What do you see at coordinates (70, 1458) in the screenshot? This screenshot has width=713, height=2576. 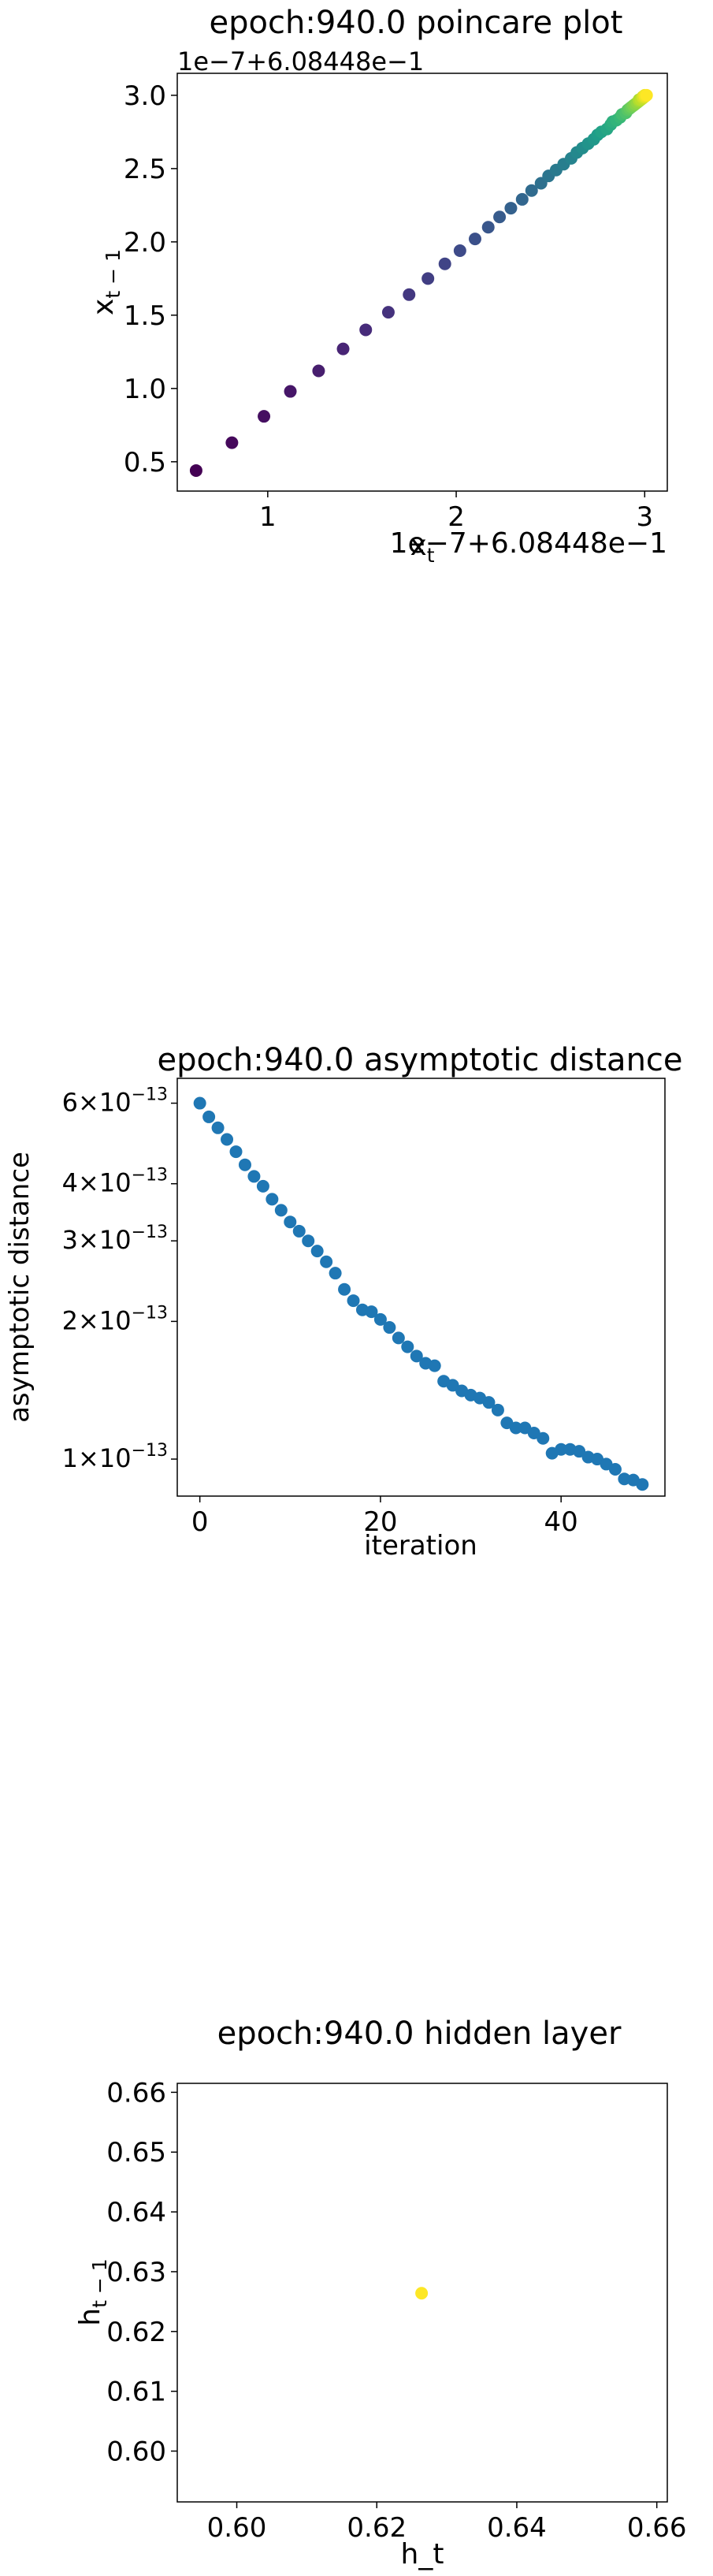 I see `y-tick-mantissa: 1` at bounding box center [70, 1458].